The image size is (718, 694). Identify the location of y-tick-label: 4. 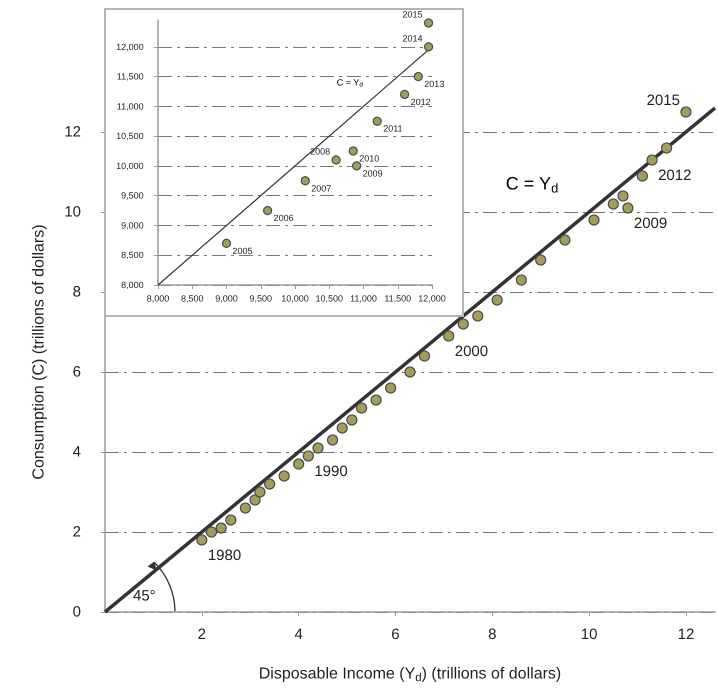
(76, 452).